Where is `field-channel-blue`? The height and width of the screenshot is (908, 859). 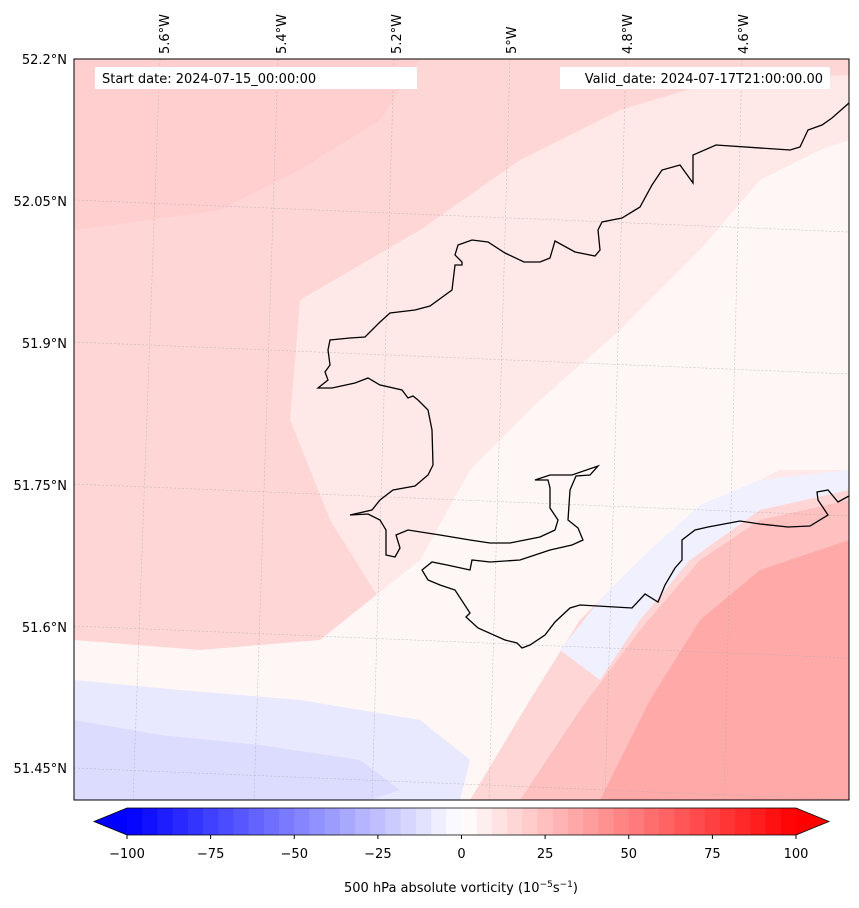 field-channel-blue is located at coordinates (704, 575).